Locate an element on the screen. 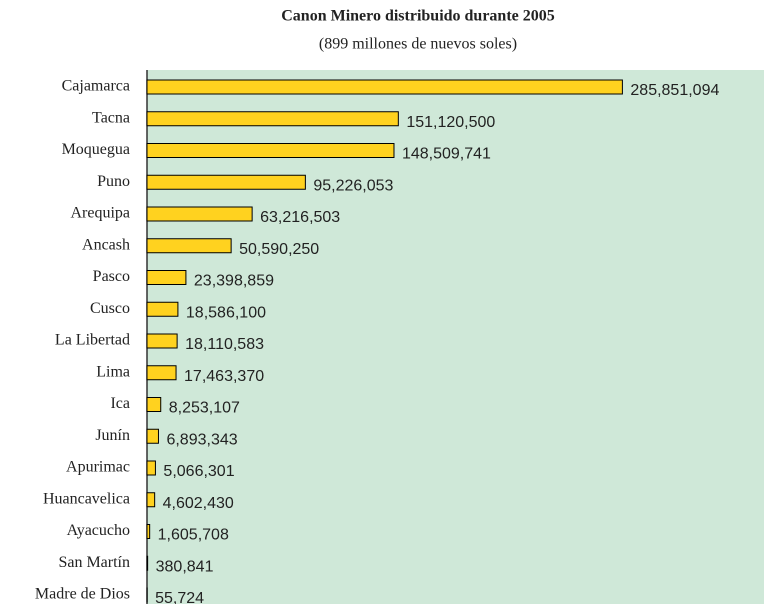 The image size is (764, 604). y-tick-label: Moquegua is located at coordinates (96, 149).